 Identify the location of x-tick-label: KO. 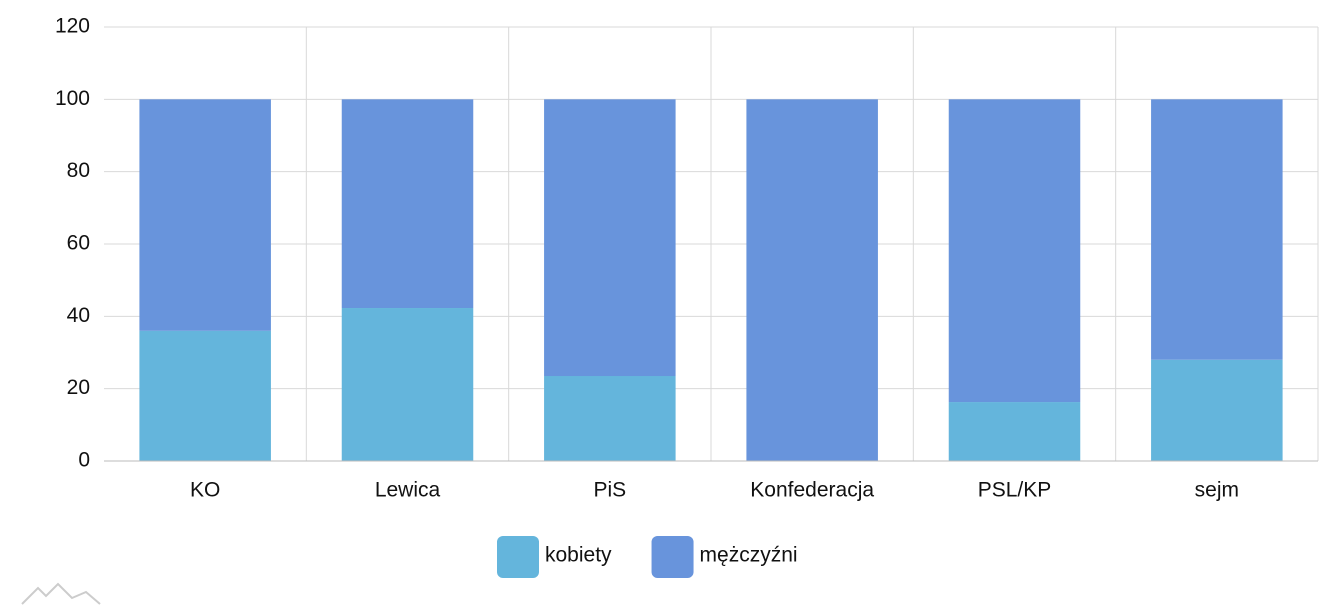
(205, 490).